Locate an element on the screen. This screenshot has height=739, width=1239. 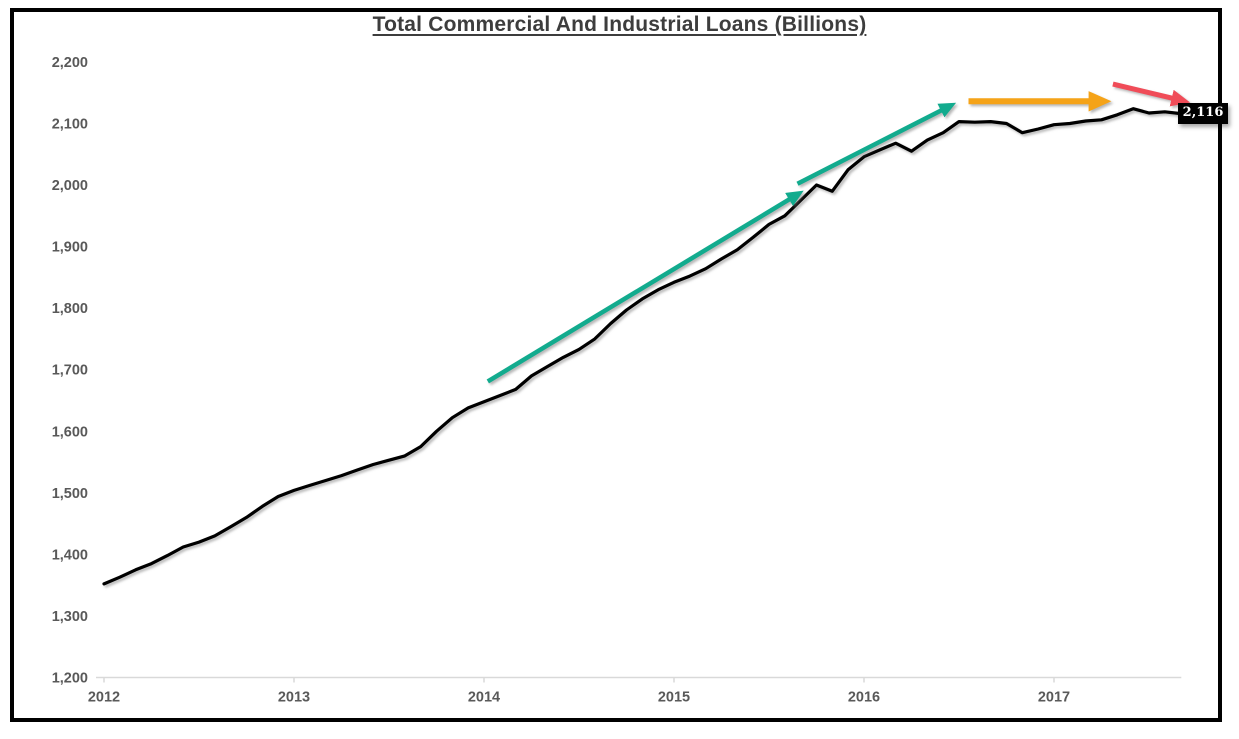
y-tick-label: 1,200 is located at coordinates (70, 679).